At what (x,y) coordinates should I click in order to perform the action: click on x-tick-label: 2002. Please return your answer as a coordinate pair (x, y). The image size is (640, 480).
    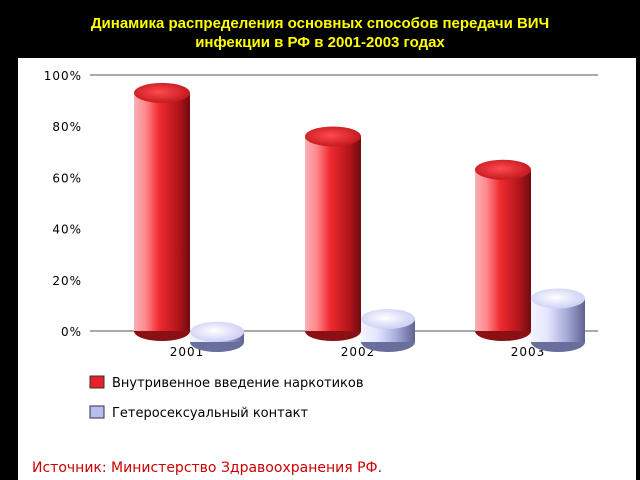
    Looking at the image, I should click on (358, 352).